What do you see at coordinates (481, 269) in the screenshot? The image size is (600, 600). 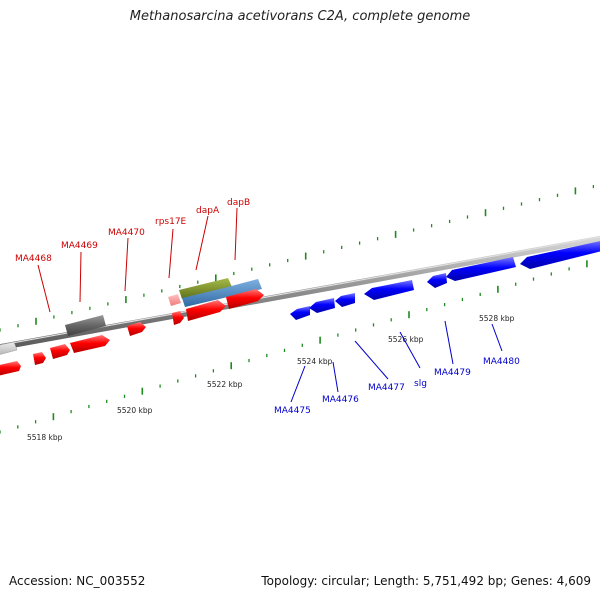 I see `gene-blue-ma4480a` at bounding box center [481, 269].